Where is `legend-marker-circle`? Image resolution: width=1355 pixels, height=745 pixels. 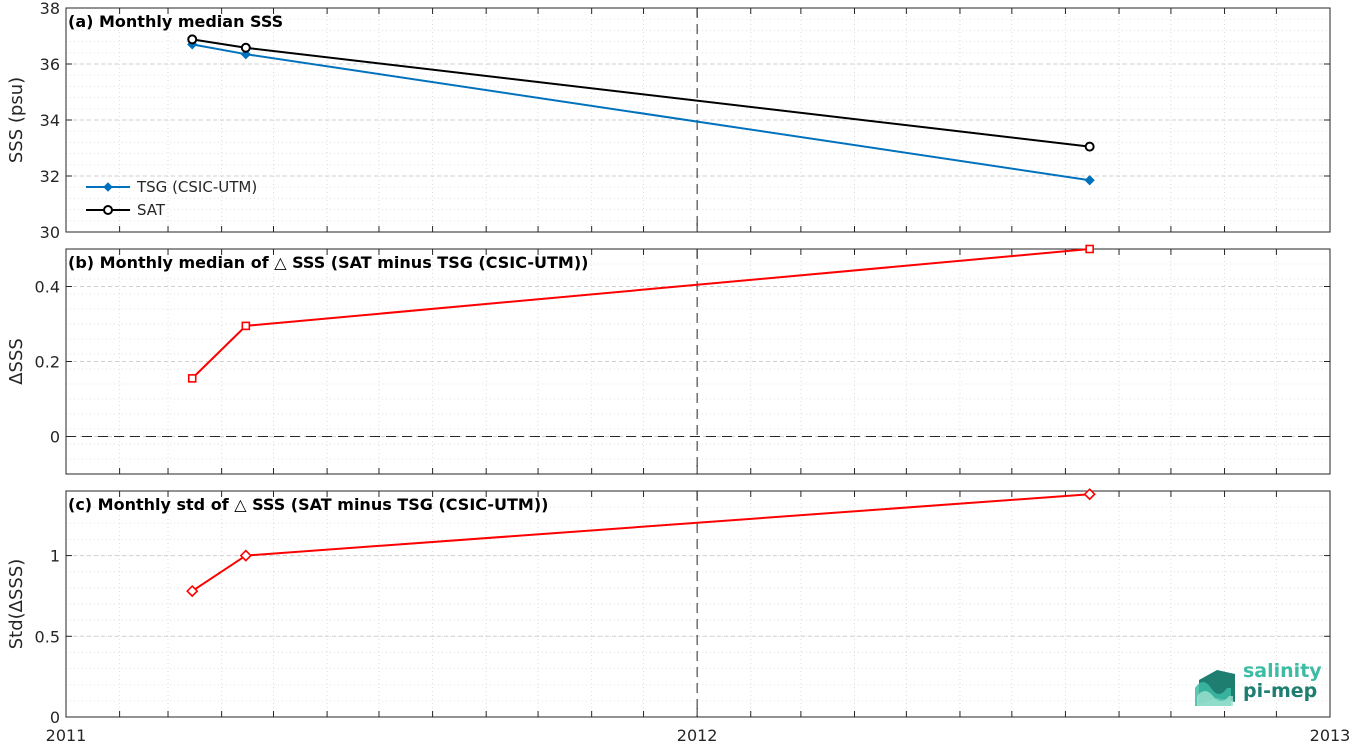
legend-marker-circle is located at coordinates (108, 210).